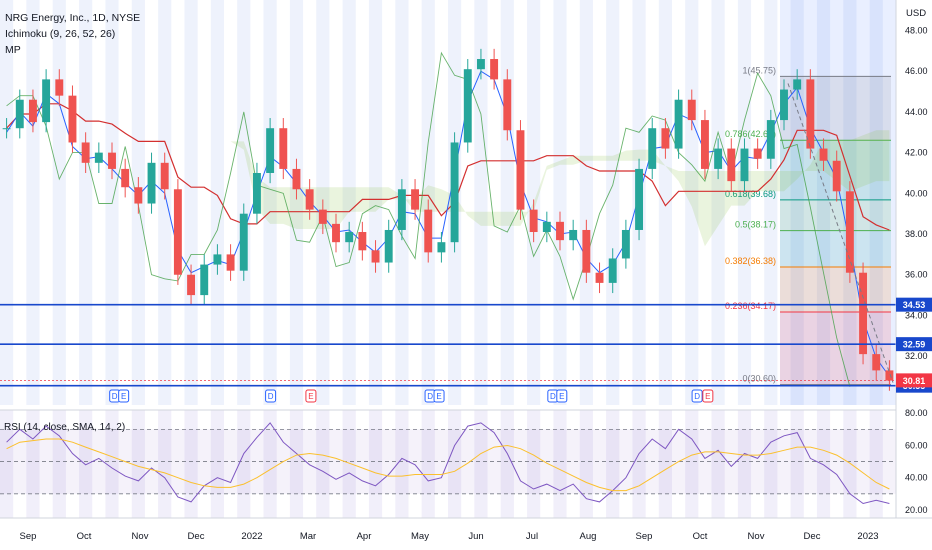 This screenshot has width=932, height=550. Describe the element at coordinates (916, 510) in the screenshot. I see `rsi-tick-label: 20.00` at that location.